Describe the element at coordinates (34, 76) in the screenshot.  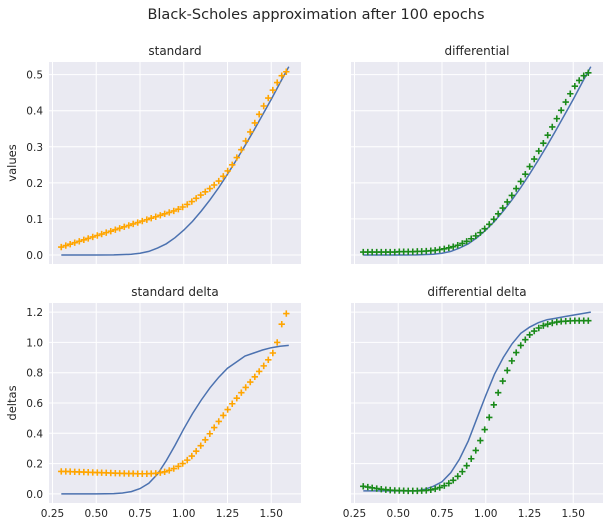
I see `y-tick-label: 0.5` at that location.